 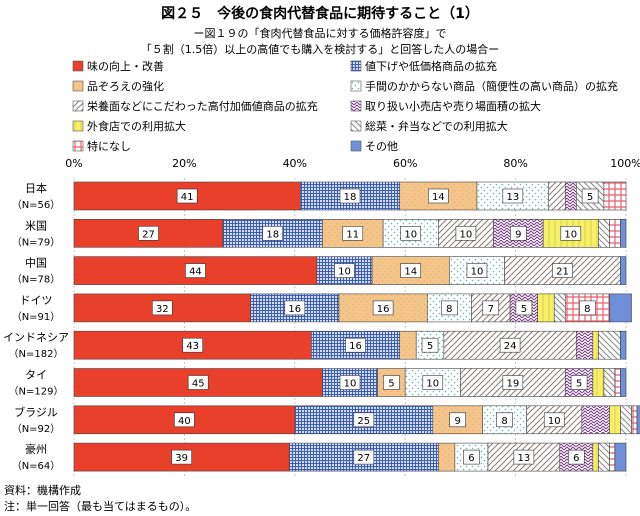 I want to click on data-label: 18, so click(x=350, y=197).